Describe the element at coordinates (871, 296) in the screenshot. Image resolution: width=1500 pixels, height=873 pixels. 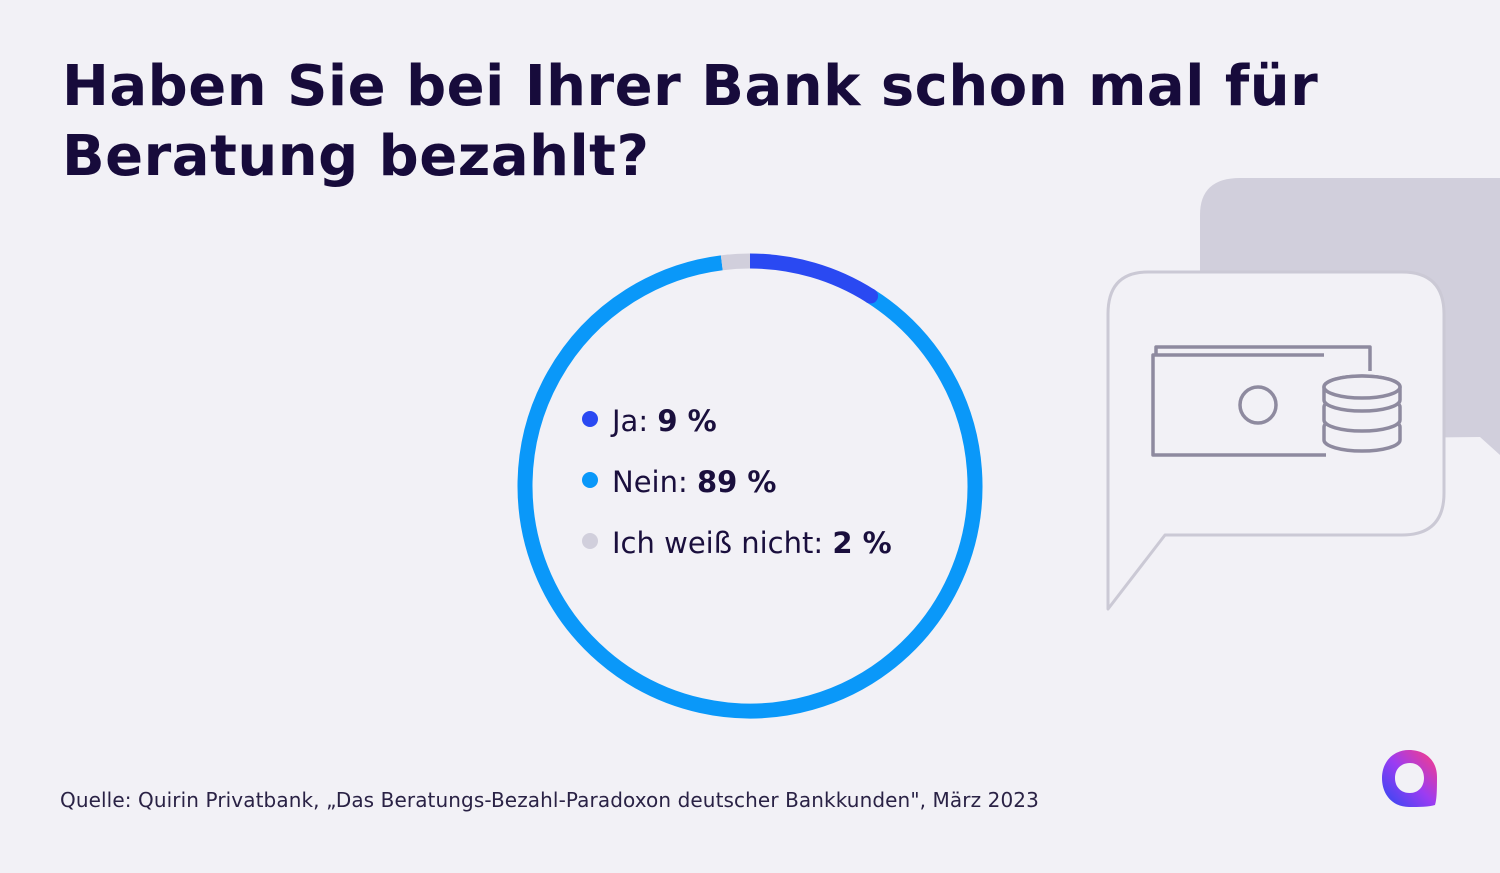
I see `donut-slice-ja-cap` at that location.